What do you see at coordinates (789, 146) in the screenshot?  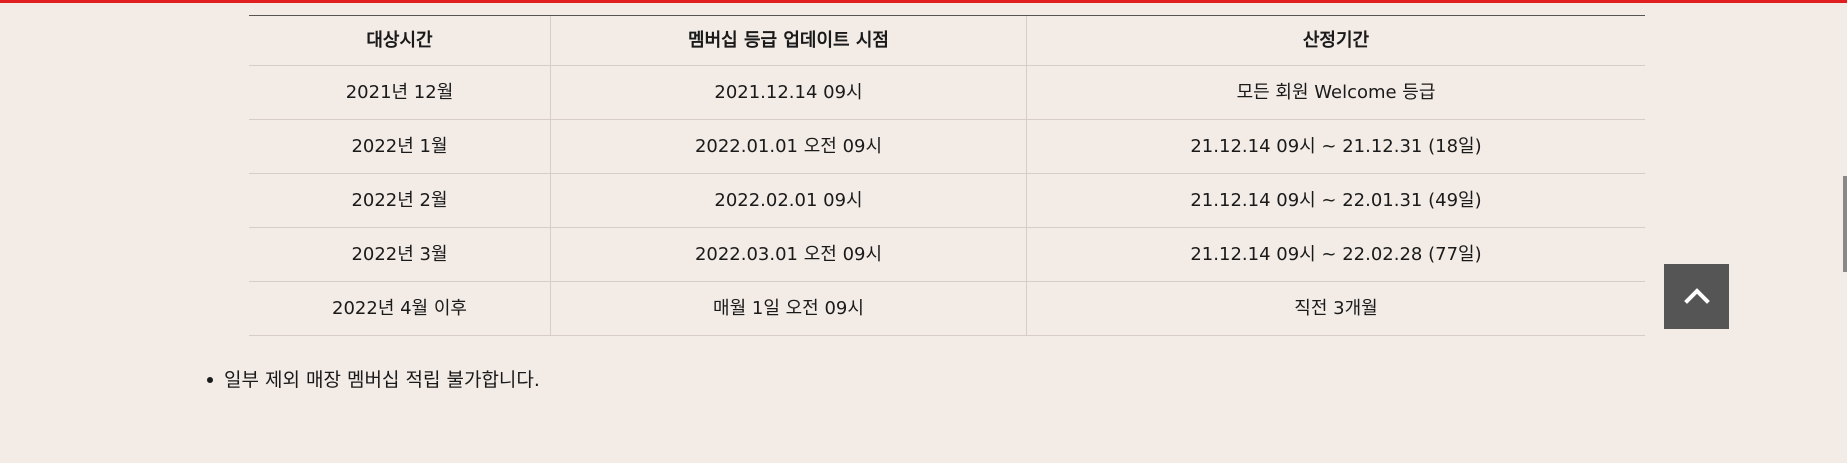 I see `update-time-cell: 2022.01.01 오전 09시` at bounding box center [789, 146].